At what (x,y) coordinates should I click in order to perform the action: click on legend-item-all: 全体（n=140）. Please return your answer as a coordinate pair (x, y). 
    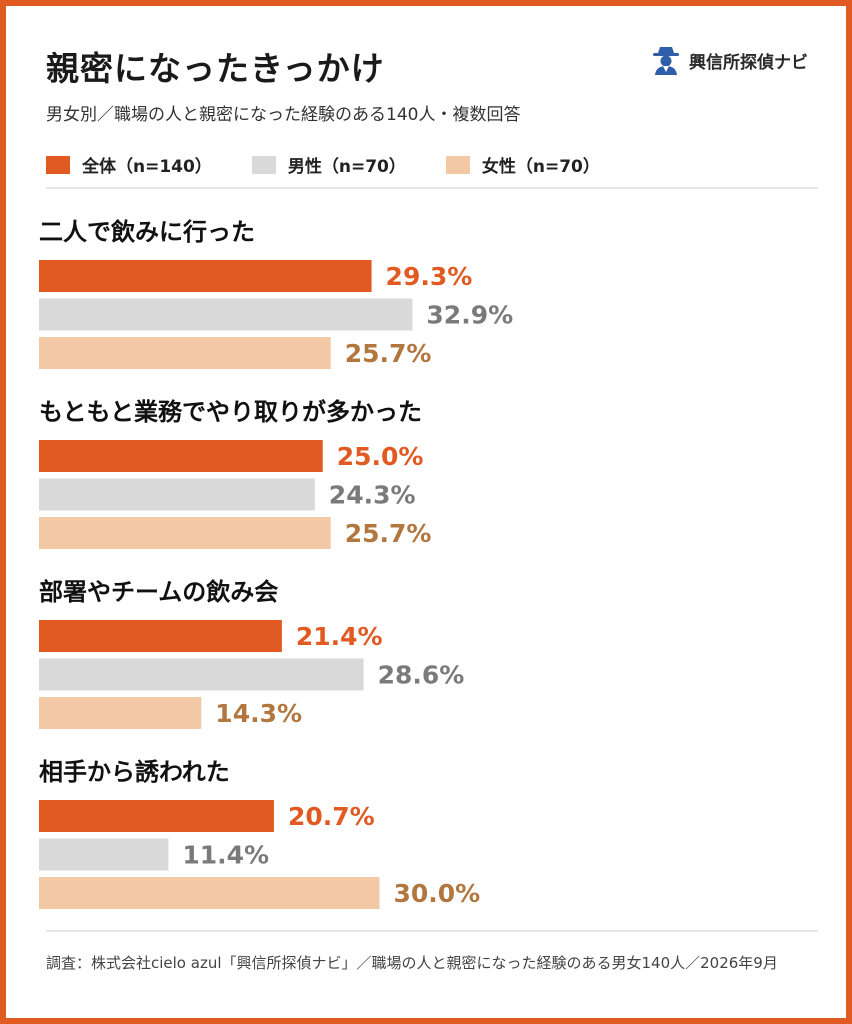
    Looking at the image, I should click on (129, 164).